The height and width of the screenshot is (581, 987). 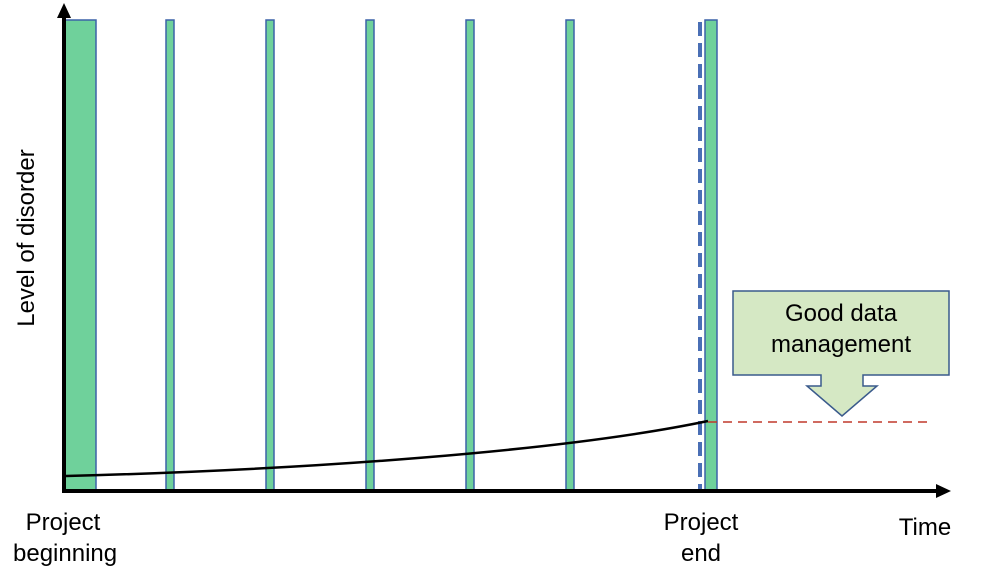 I want to click on y-axis-label: Level of disorder, so click(x=26, y=238).